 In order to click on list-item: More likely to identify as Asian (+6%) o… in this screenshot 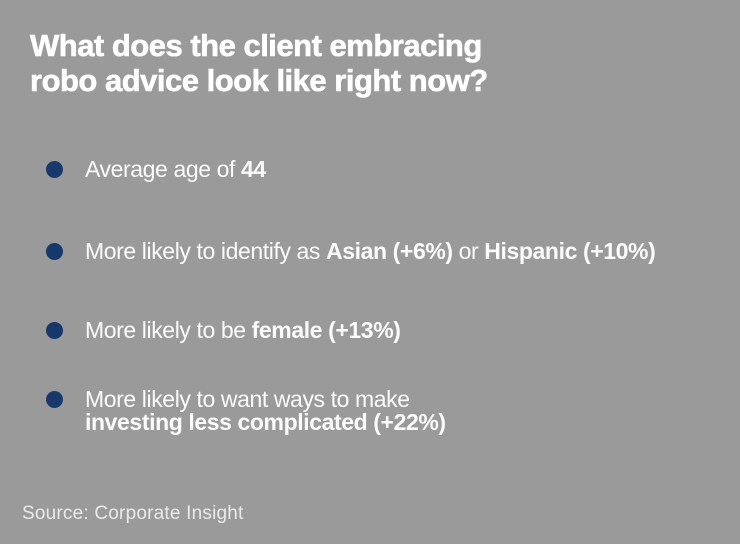, I will do `click(351, 251)`.